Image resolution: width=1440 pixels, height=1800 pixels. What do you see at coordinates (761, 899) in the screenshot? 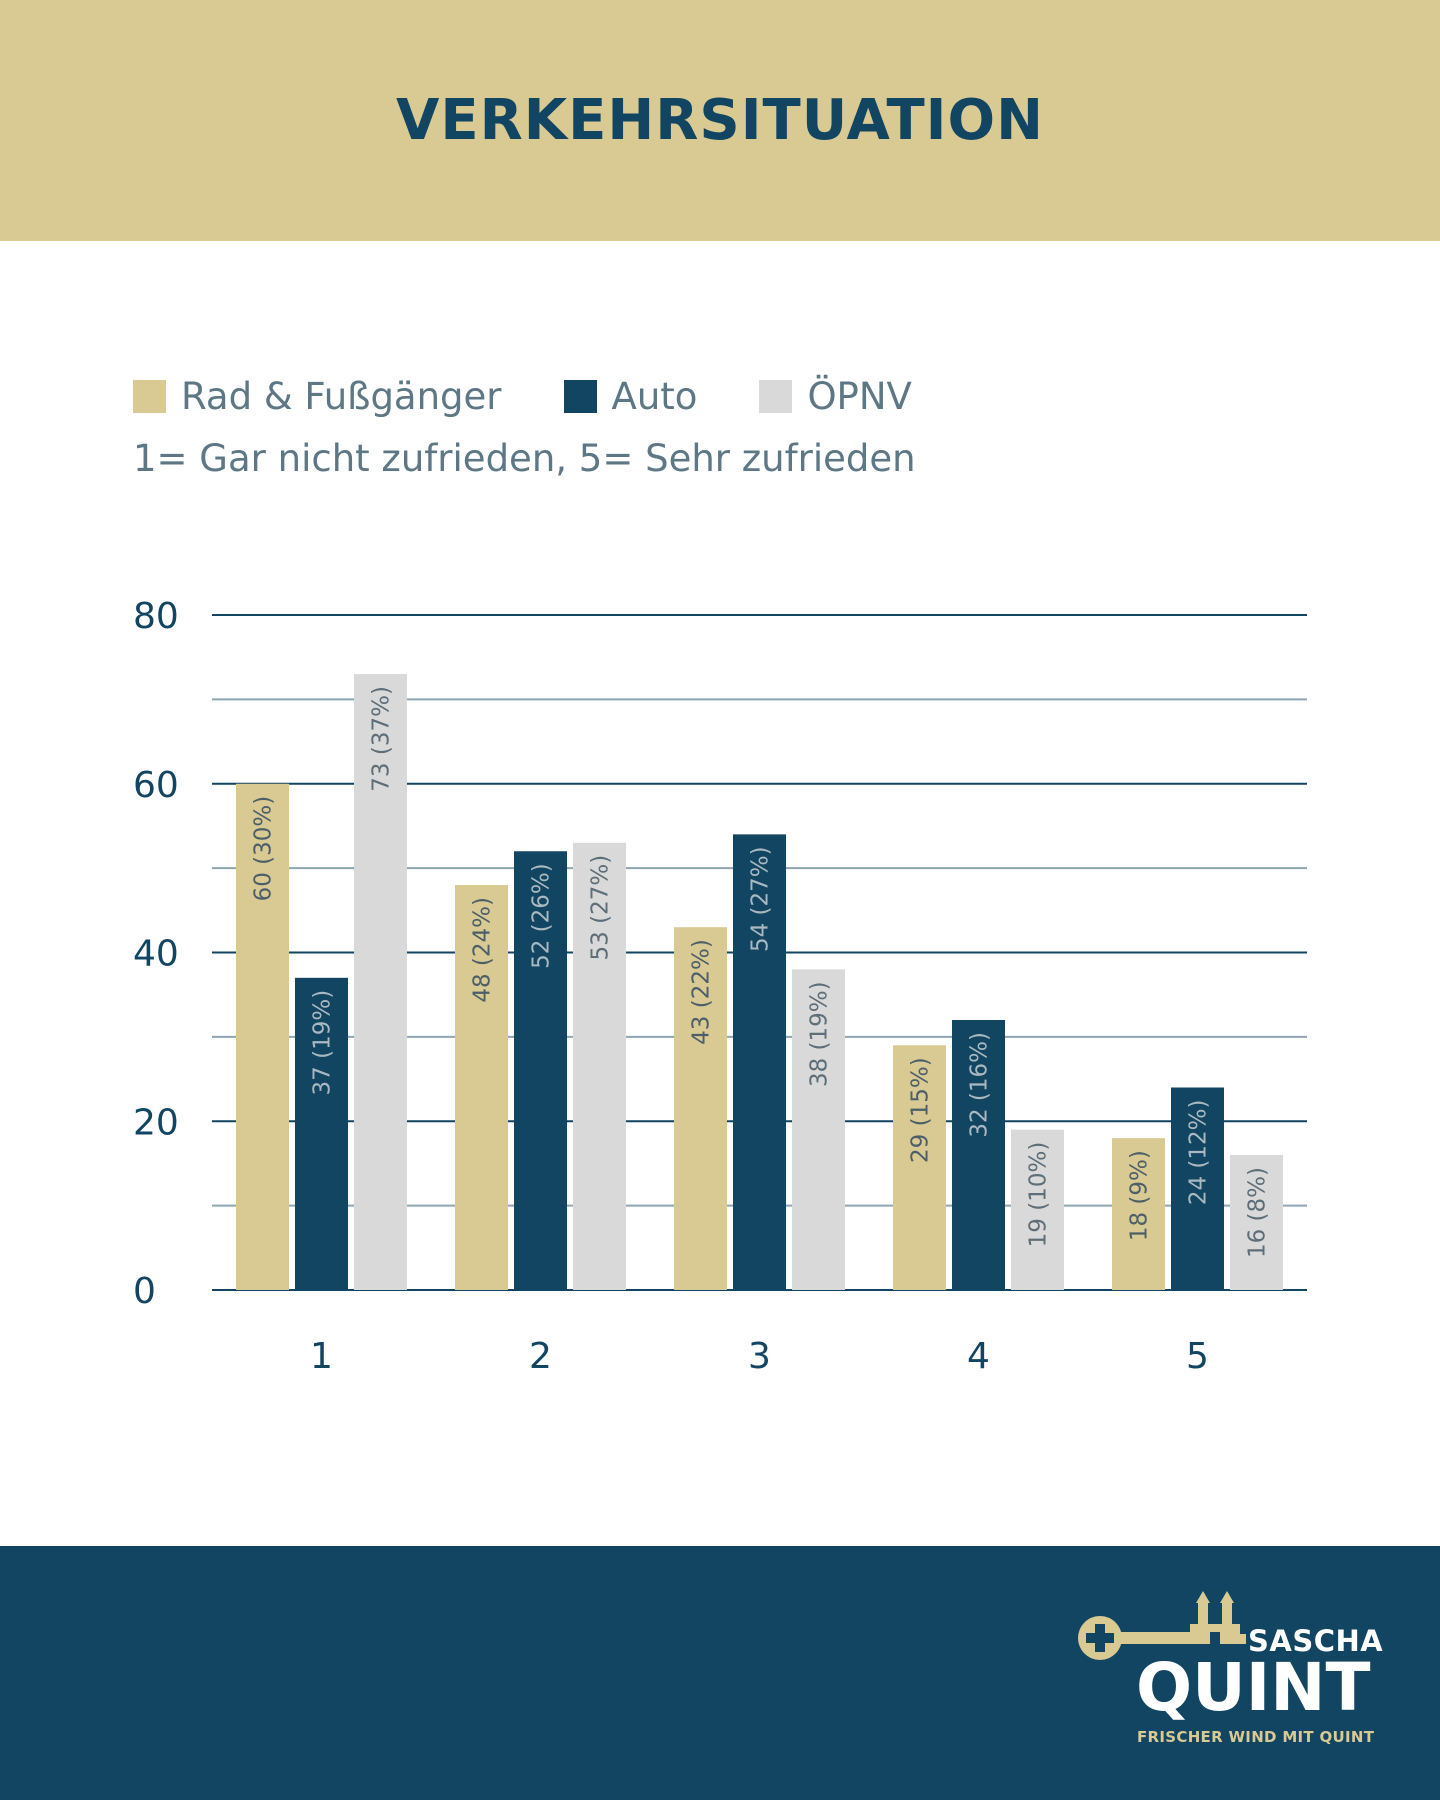
I see `bar-value-label: 54 (27%)` at bounding box center [761, 899].